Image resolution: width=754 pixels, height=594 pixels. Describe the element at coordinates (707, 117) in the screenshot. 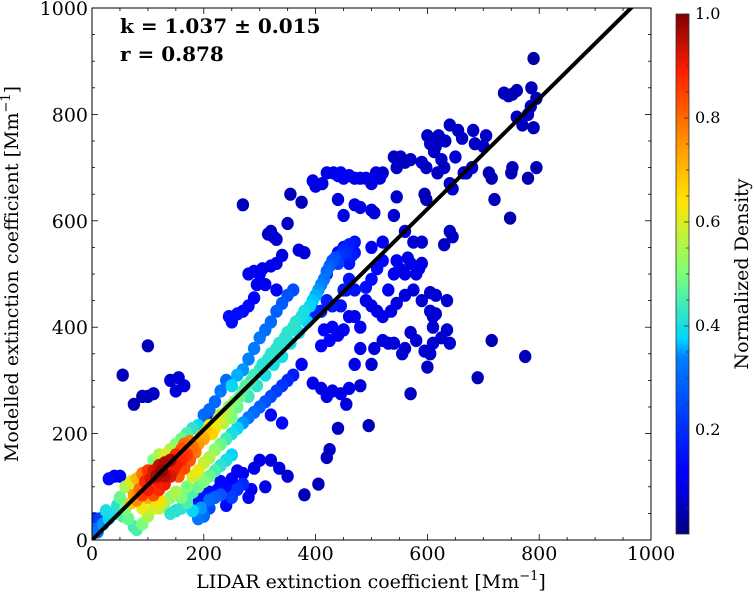

I see `colorbar-tick-label: 0.8` at that location.